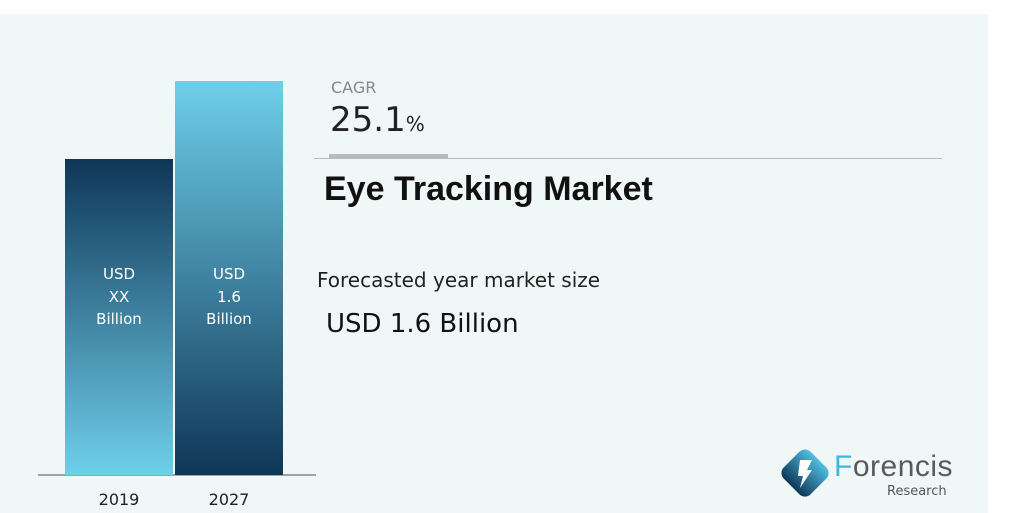 This screenshot has height=513, width=1022. I want to click on x-tick-label: 2019, so click(119, 499).